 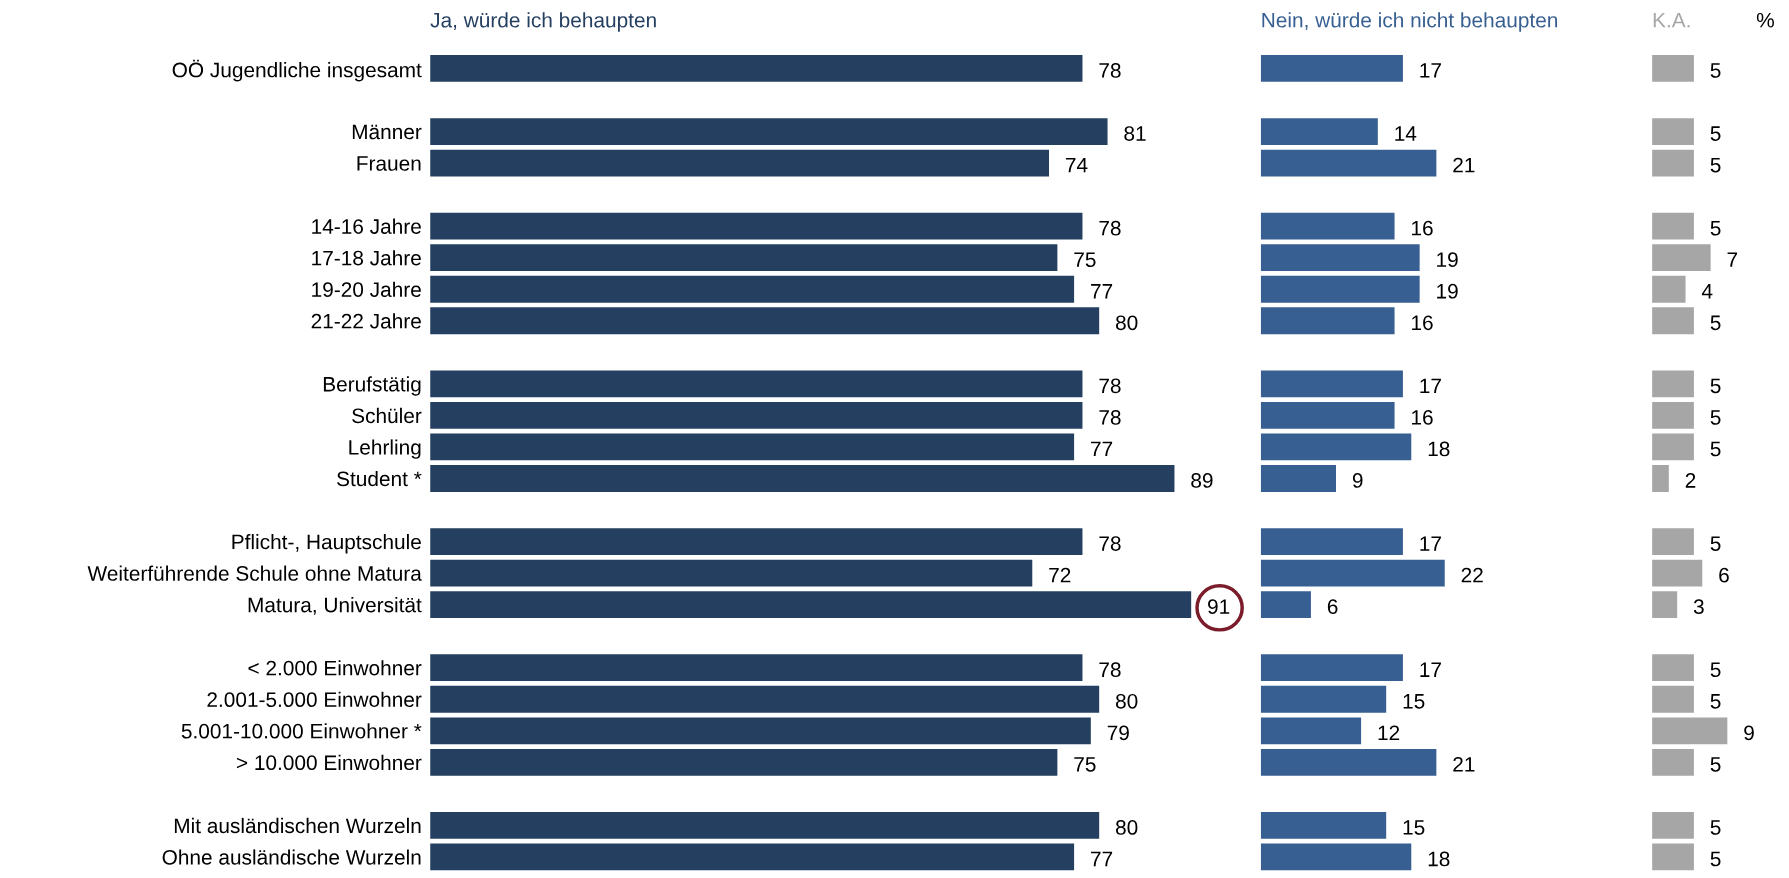 What do you see at coordinates (379, 478) in the screenshot?
I see `y-tick-label: Student *` at bounding box center [379, 478].